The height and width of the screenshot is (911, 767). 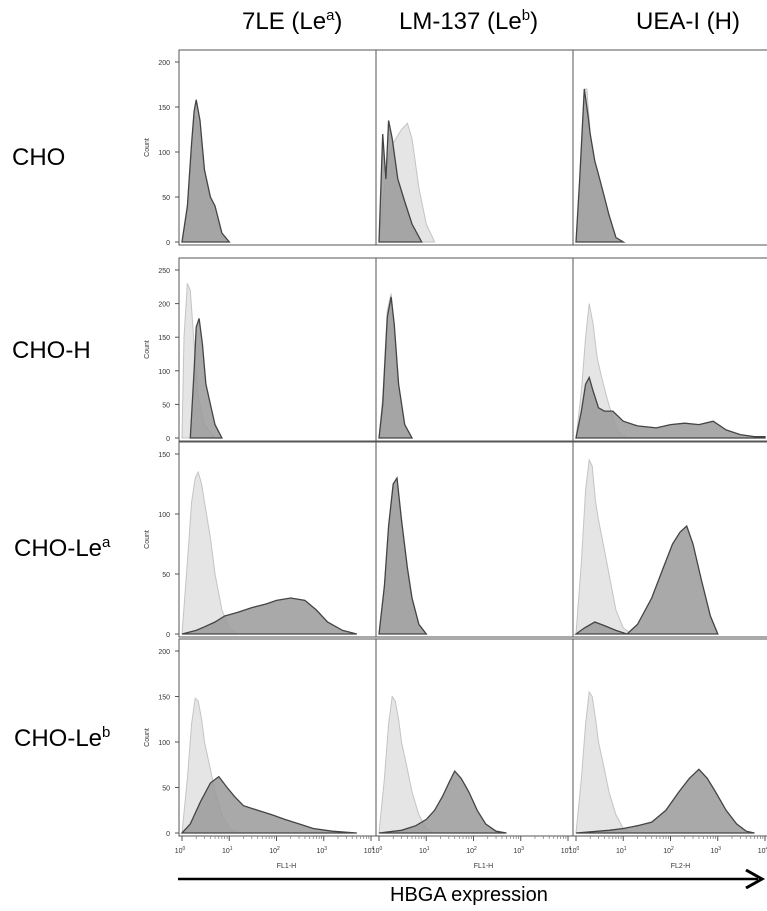 I want to click on row-title-cho-leb: CHO-Leb, so click(x=62, y=739).